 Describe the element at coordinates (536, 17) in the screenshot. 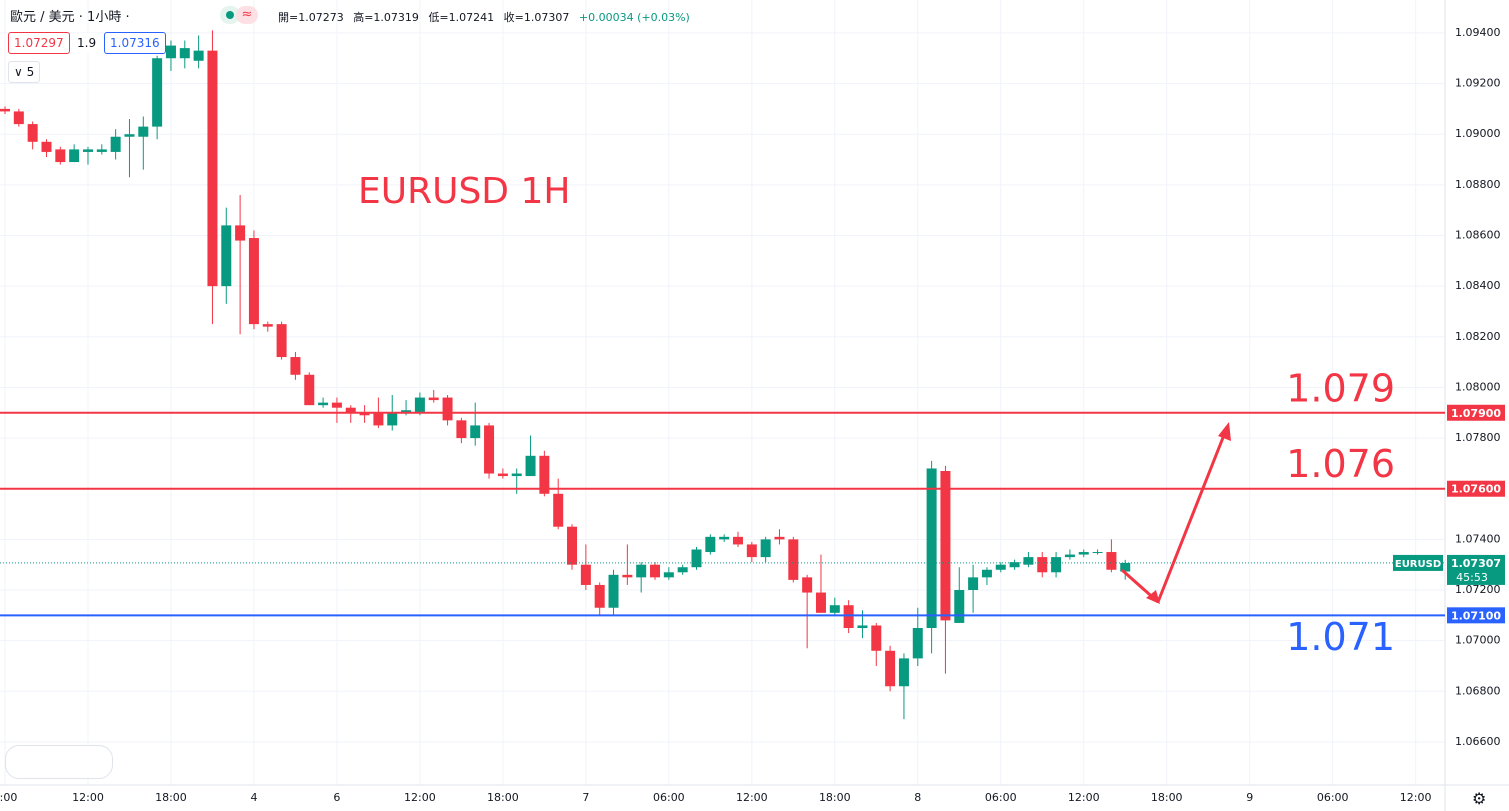

I see `ohlc-close: 收=1.07307` at that location.